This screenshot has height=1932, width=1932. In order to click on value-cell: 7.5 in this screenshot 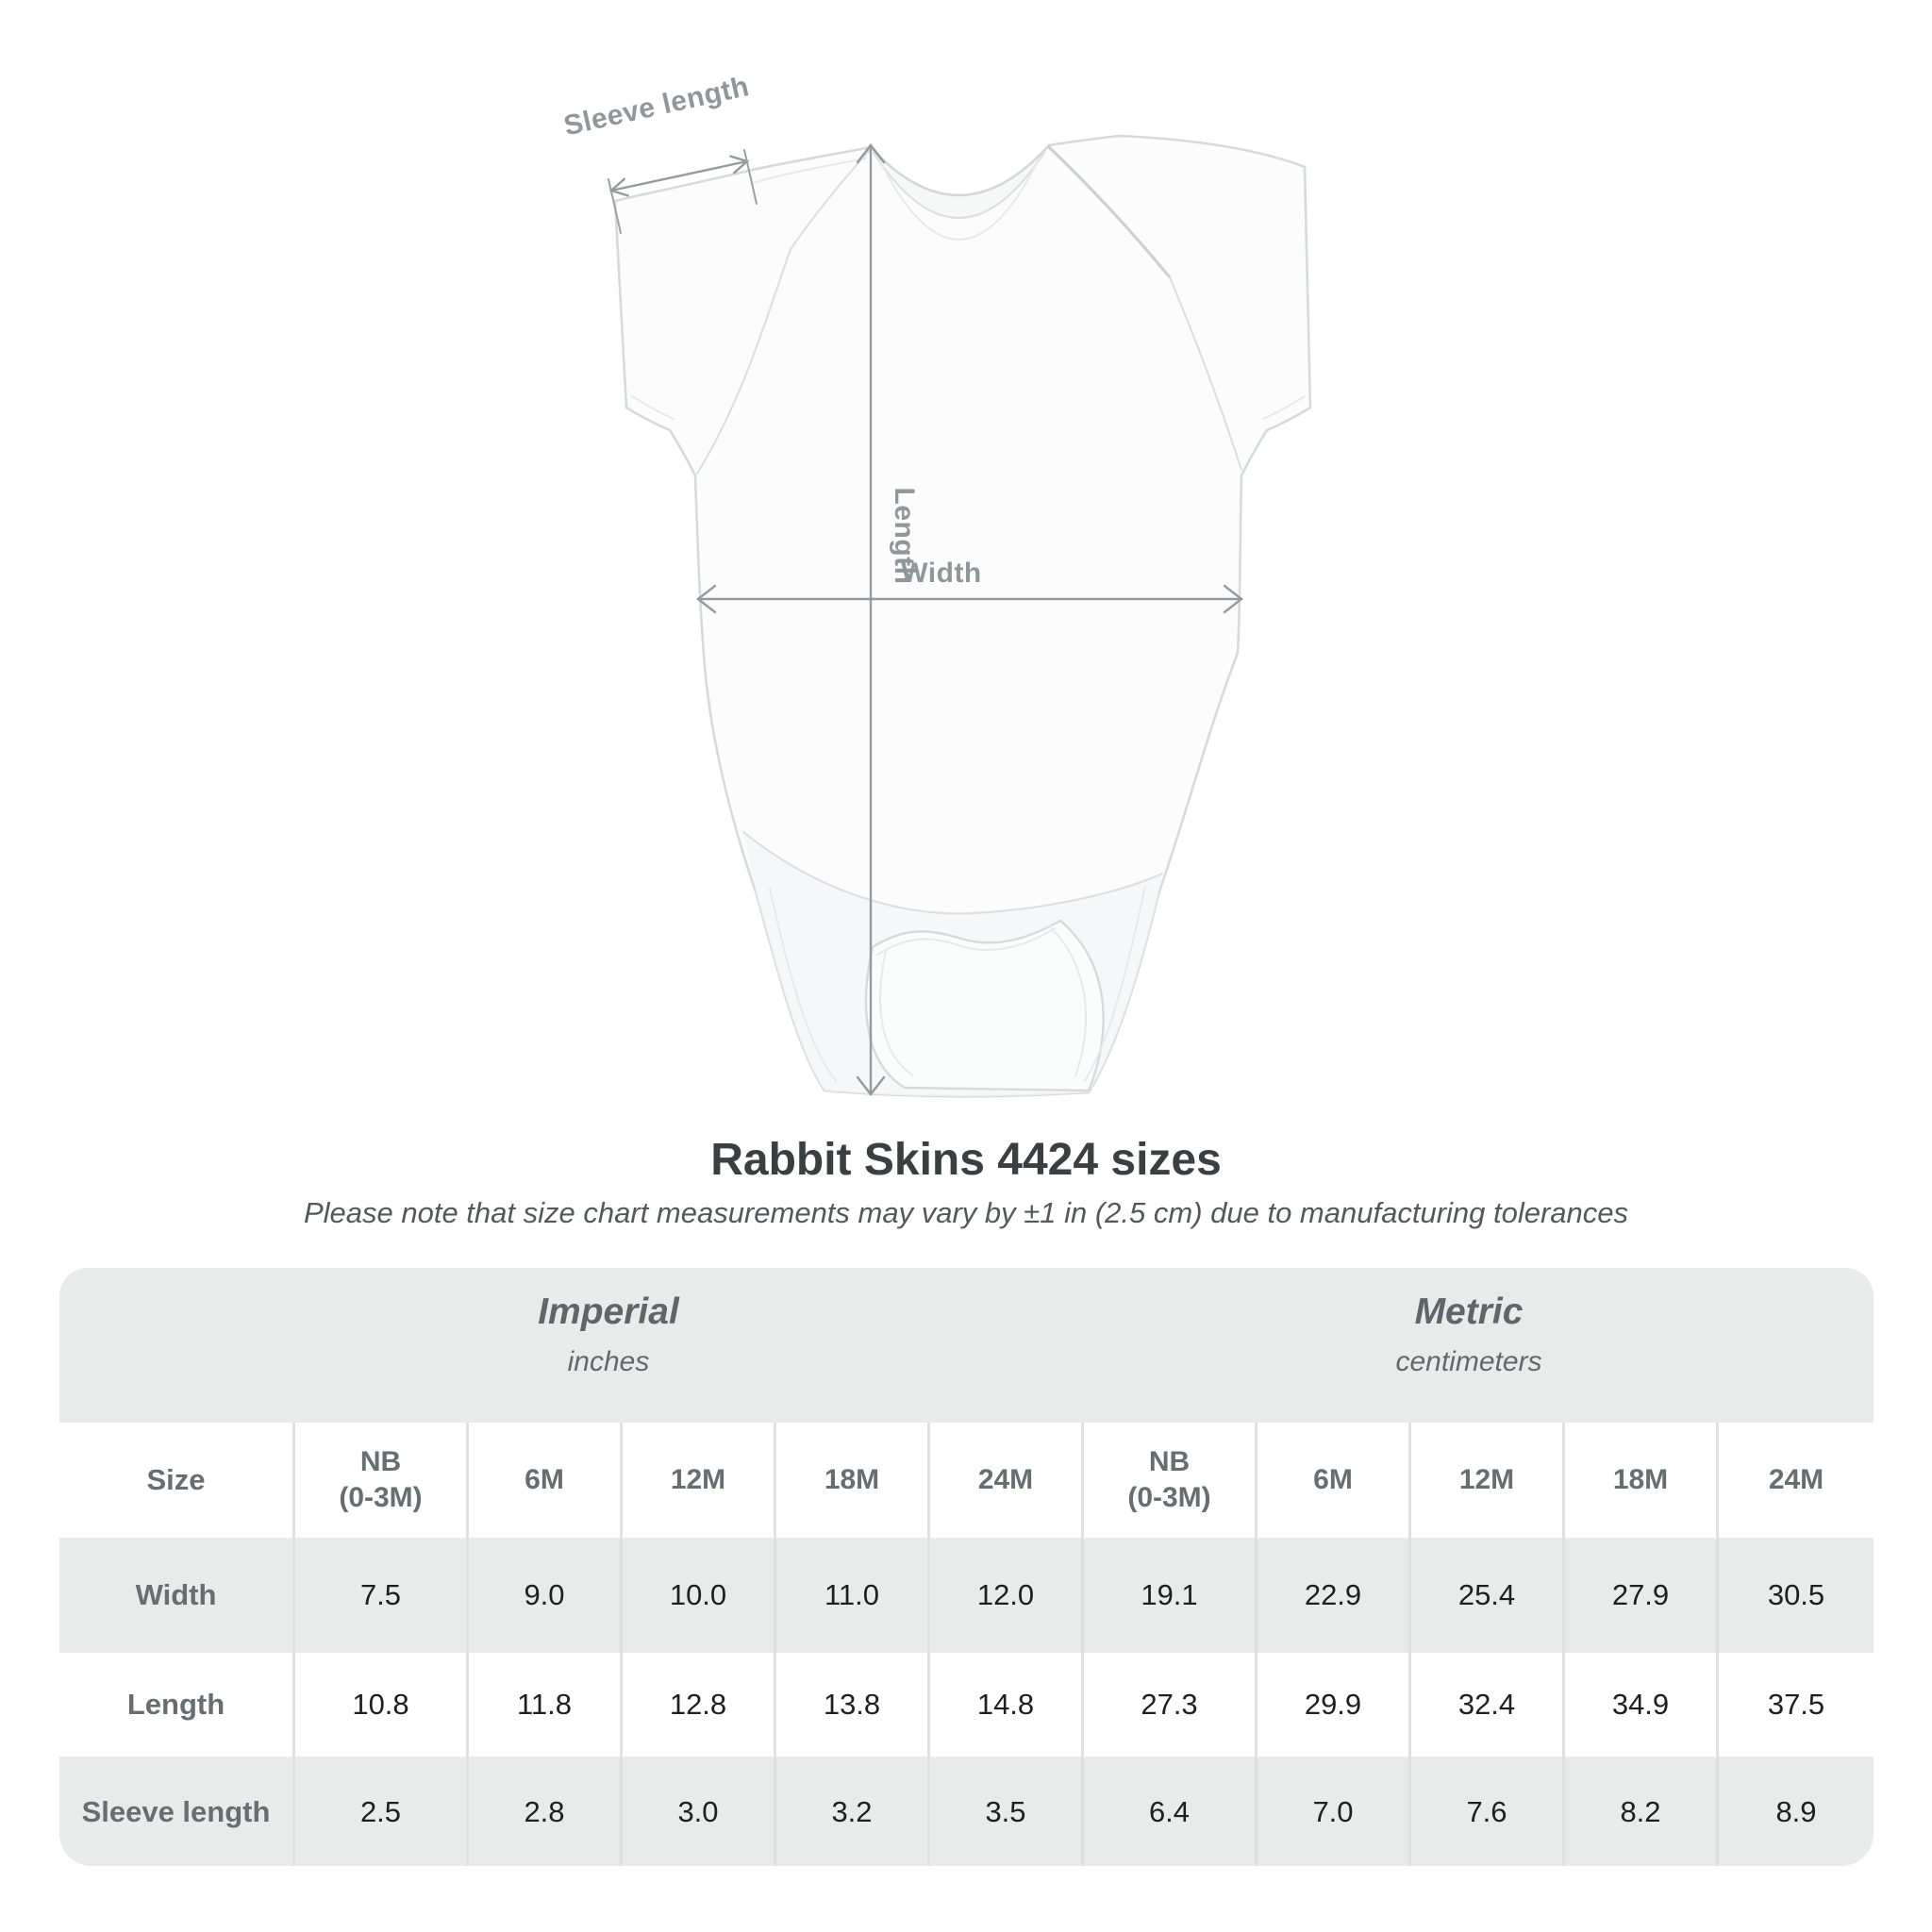, I will do `click(379, 1596)`.